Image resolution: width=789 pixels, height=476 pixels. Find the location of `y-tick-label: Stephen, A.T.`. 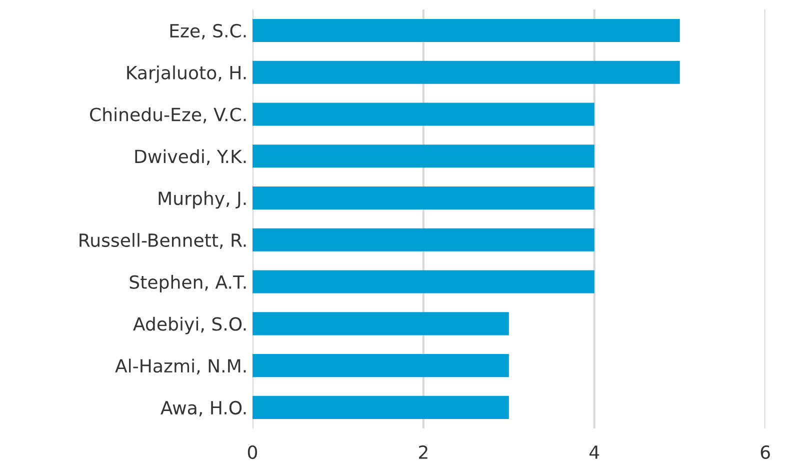

y-tick-label: Stephen, A.T. is located at coordinates (188, 283).